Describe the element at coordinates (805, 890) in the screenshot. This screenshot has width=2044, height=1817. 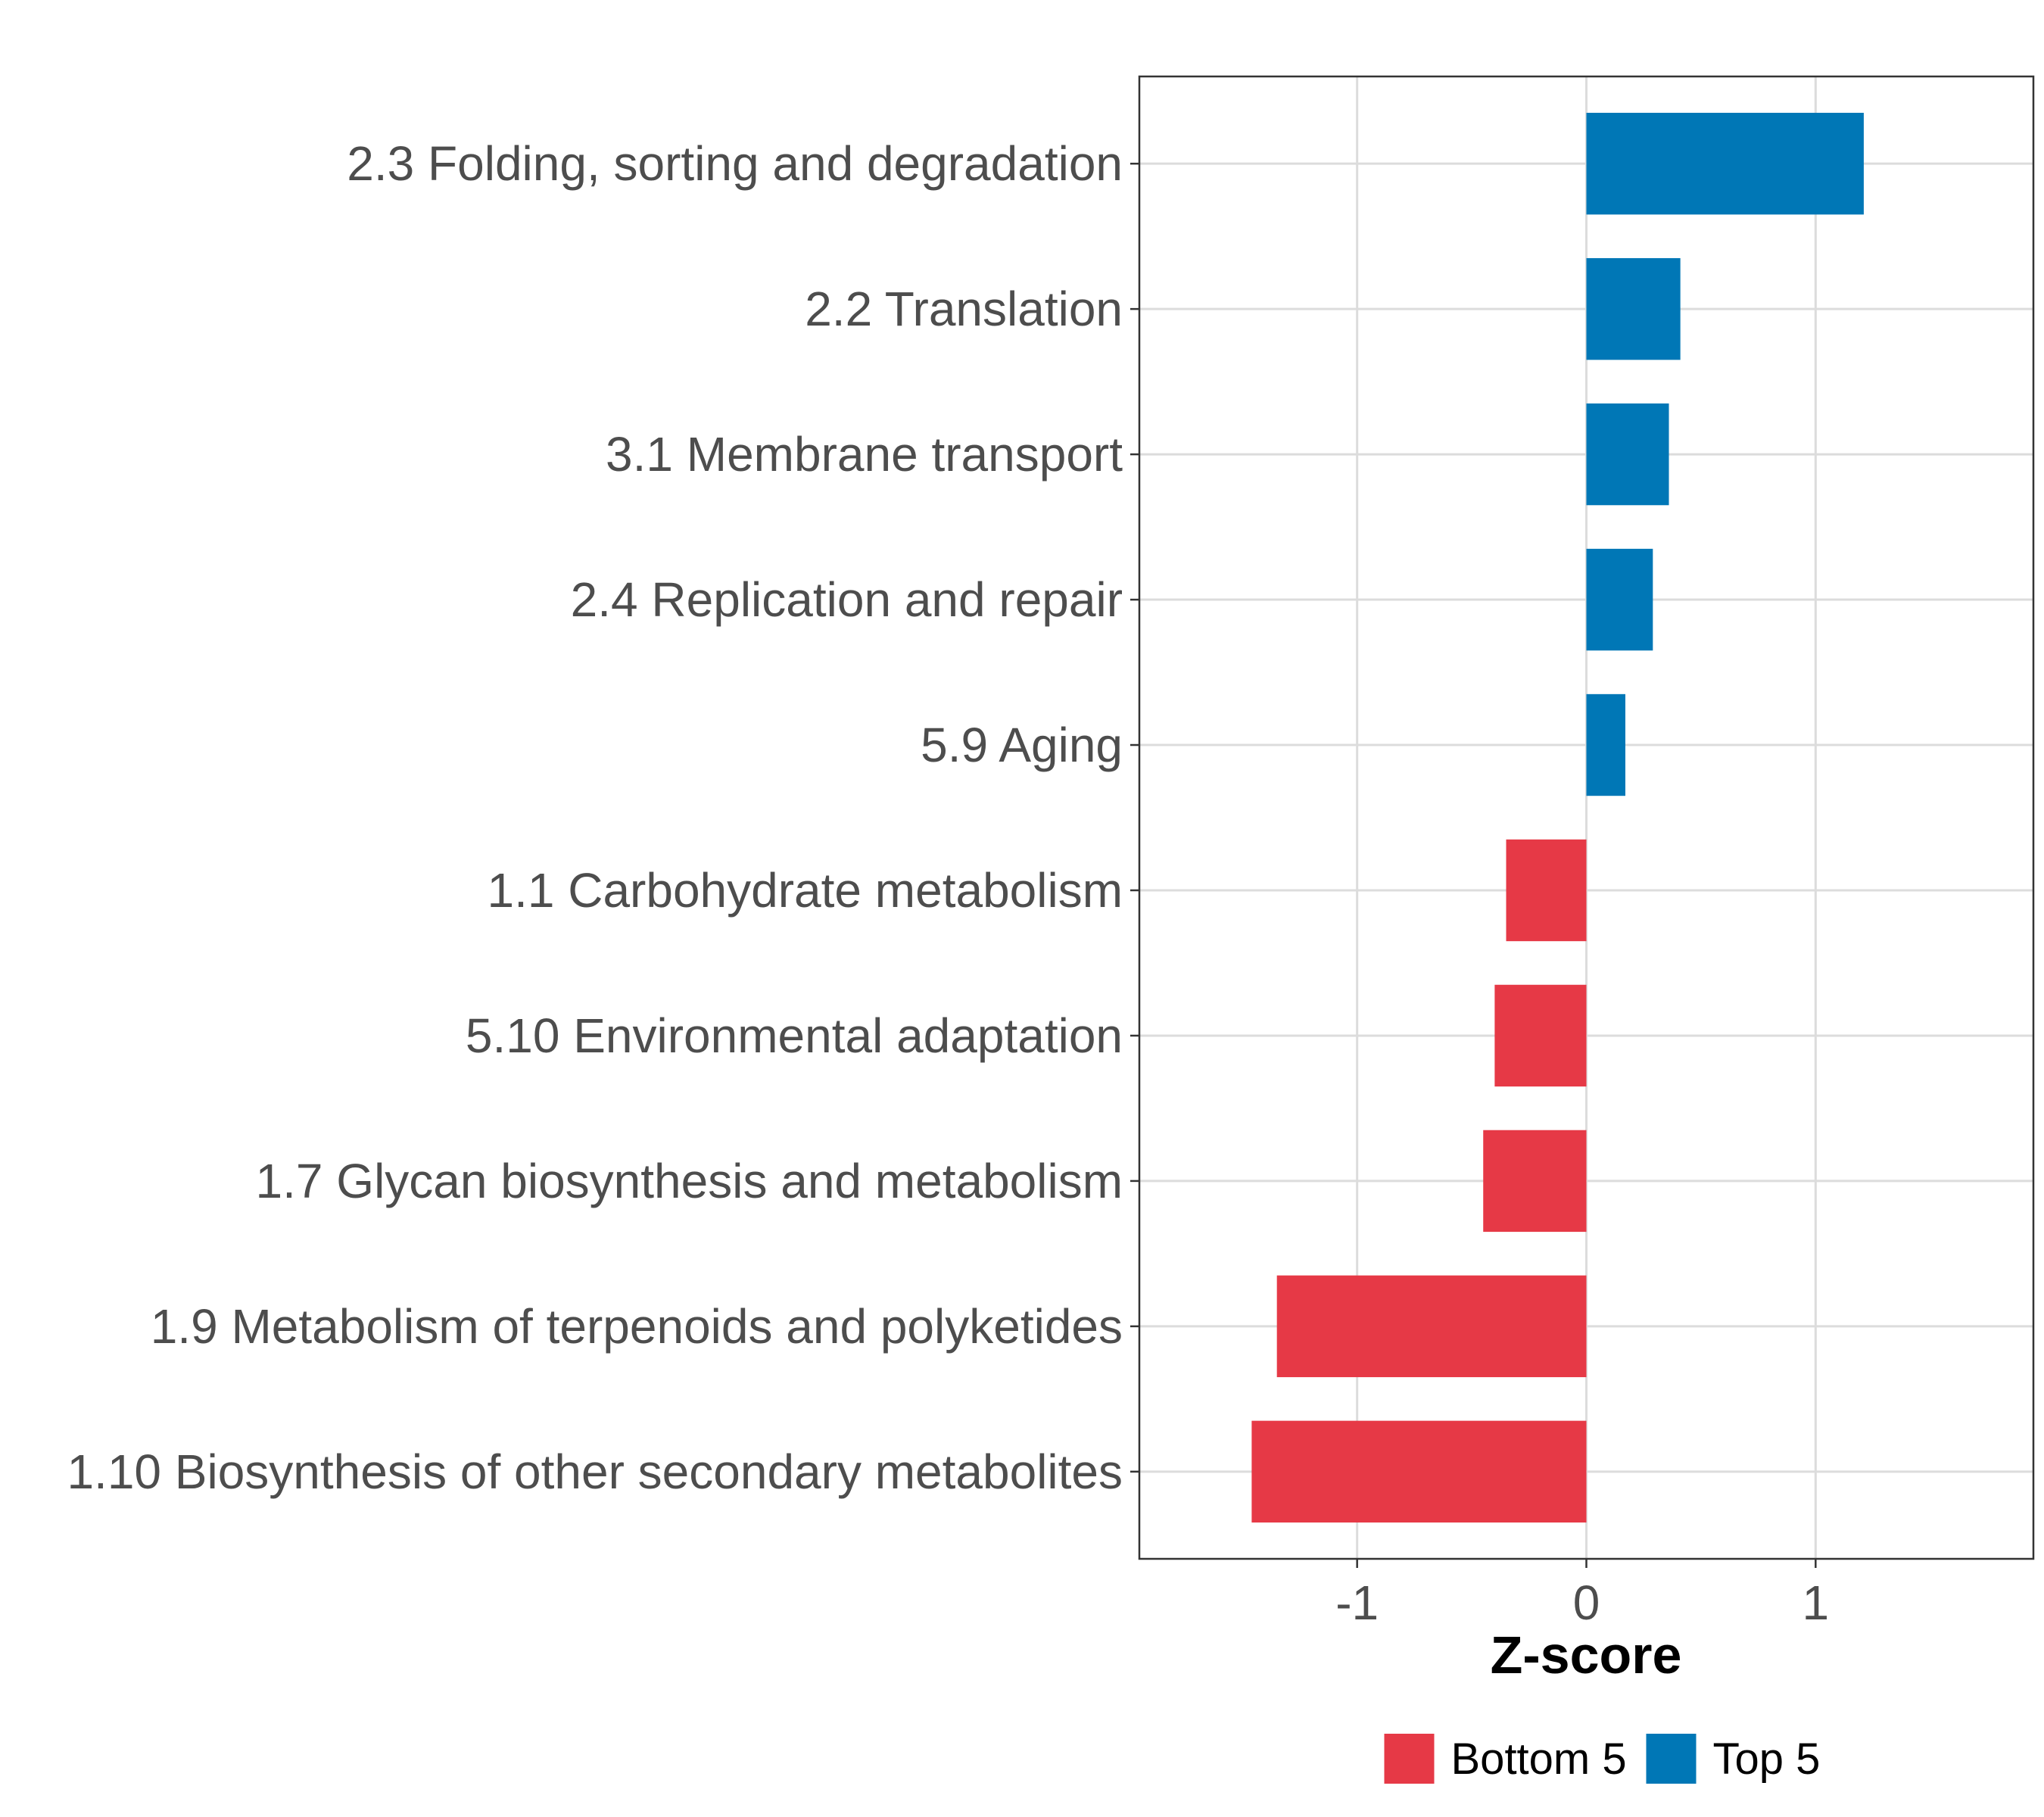
I see `y-tick-label: 1.1 Carbohydrate metabolism` at that location.